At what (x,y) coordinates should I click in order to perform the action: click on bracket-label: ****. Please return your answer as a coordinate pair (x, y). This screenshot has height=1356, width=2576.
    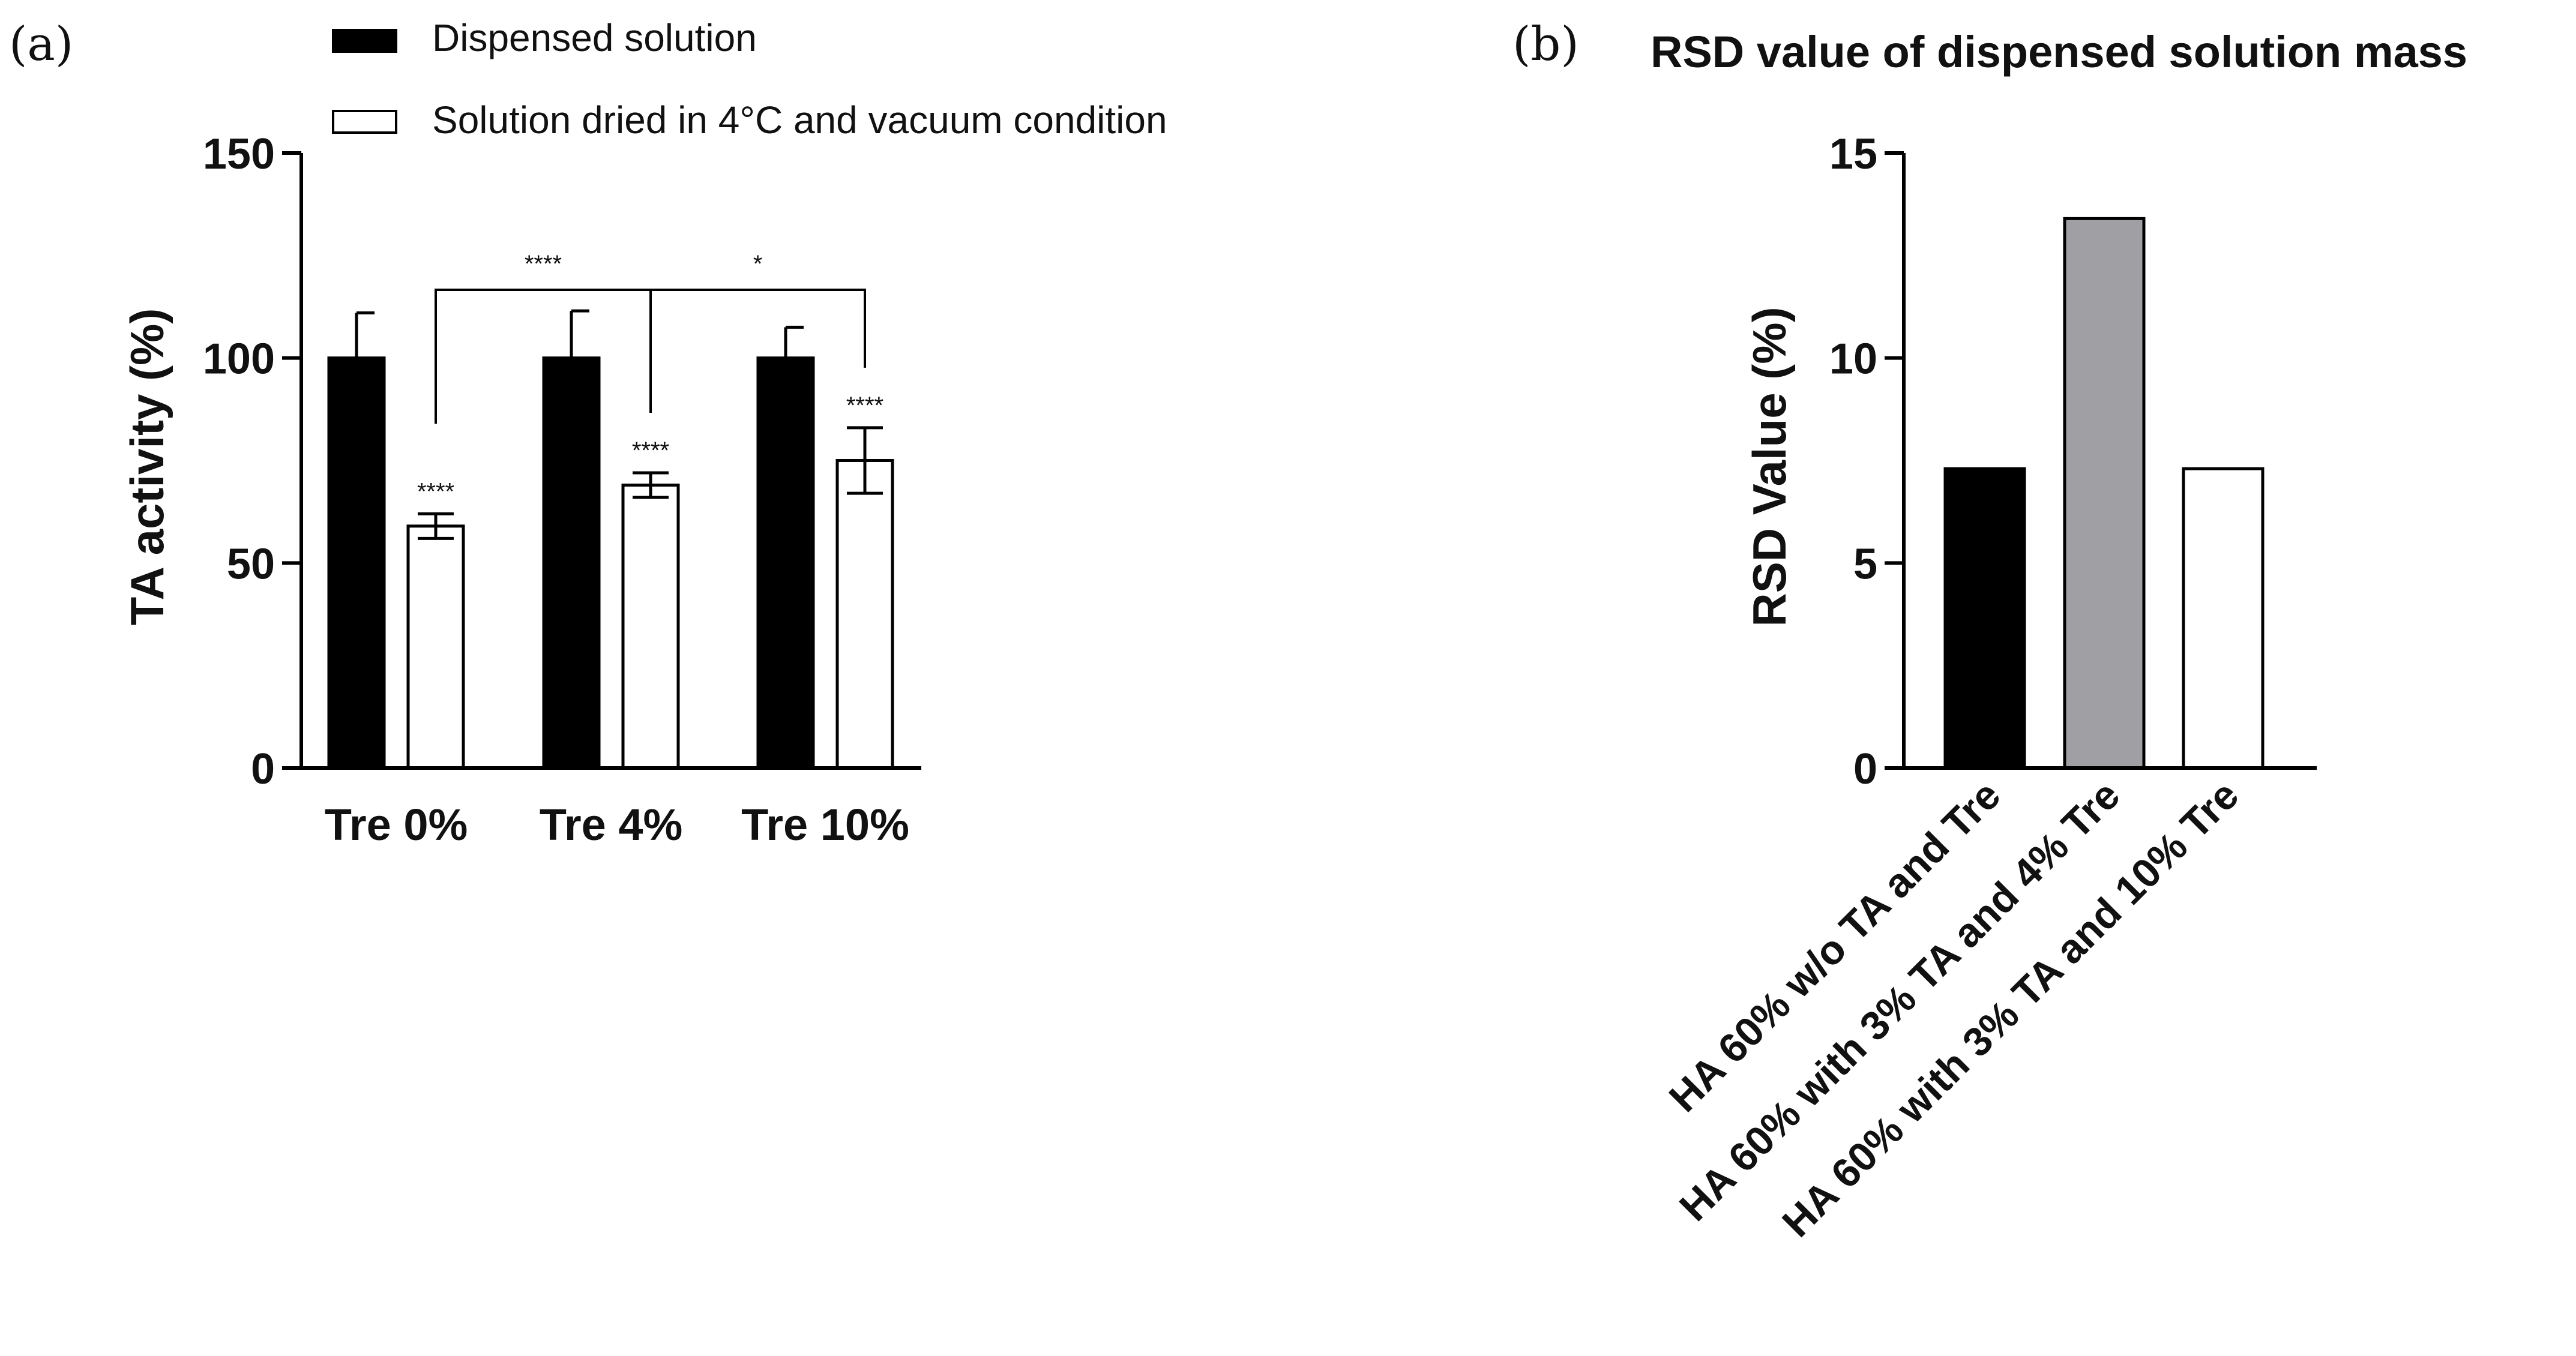
    Looking at the image, I should click on (543, 264).